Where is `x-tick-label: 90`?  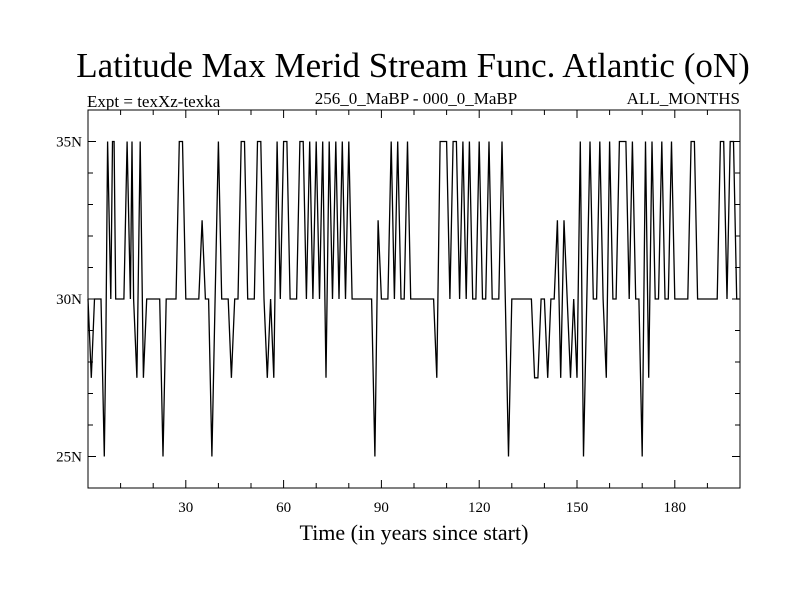 x-tick-label: 90 is located at coordinates (381, 508).